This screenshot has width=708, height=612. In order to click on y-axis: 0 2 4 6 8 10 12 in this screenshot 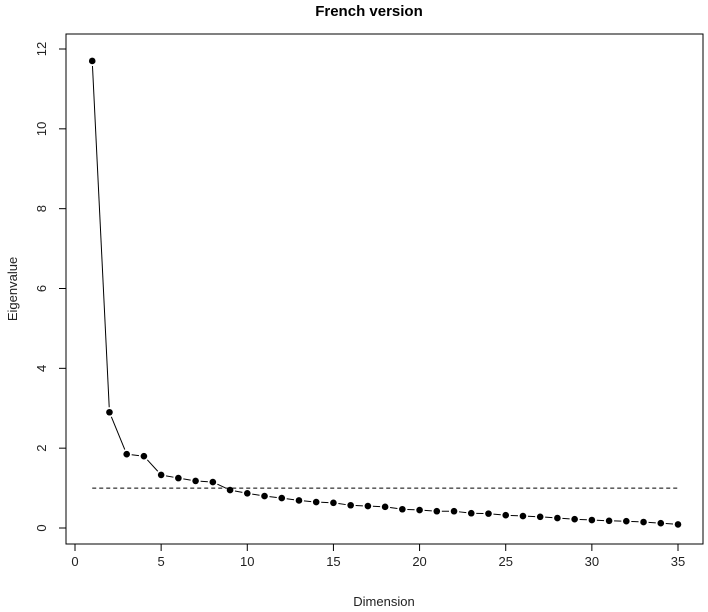, I will do `click(50, 287)`.